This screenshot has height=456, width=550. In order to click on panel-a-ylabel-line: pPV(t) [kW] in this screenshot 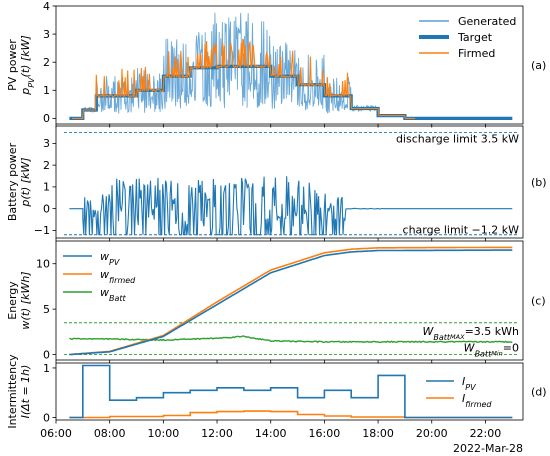, I will do `click(27, 65)`.